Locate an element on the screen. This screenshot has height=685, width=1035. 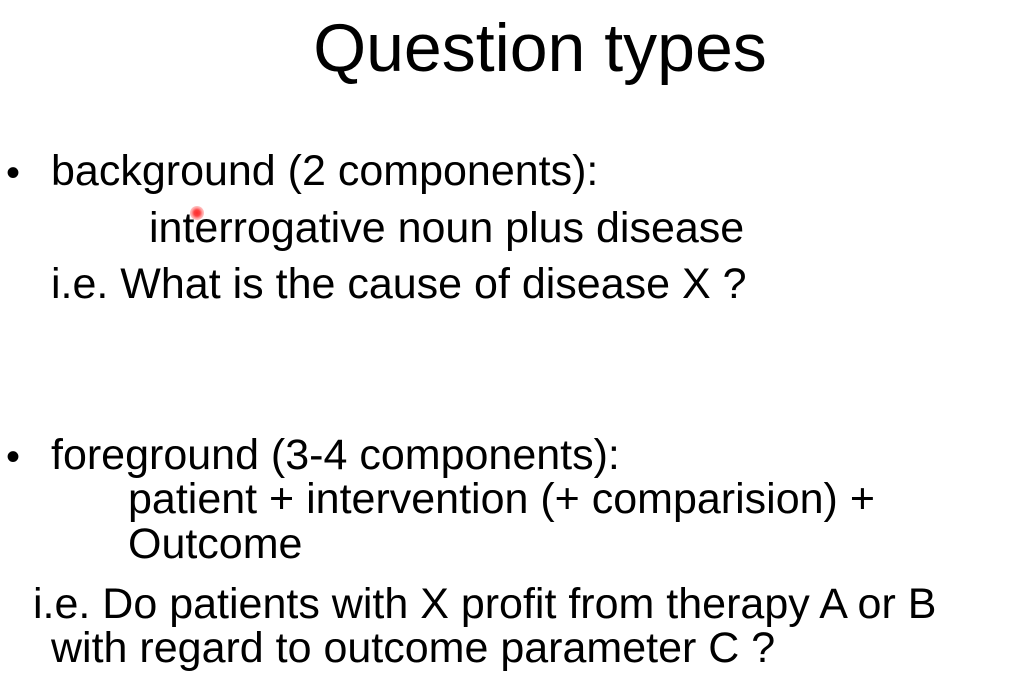
background-example: i.e. What is the cause of disease X ? is located at coordinates (399, 284).